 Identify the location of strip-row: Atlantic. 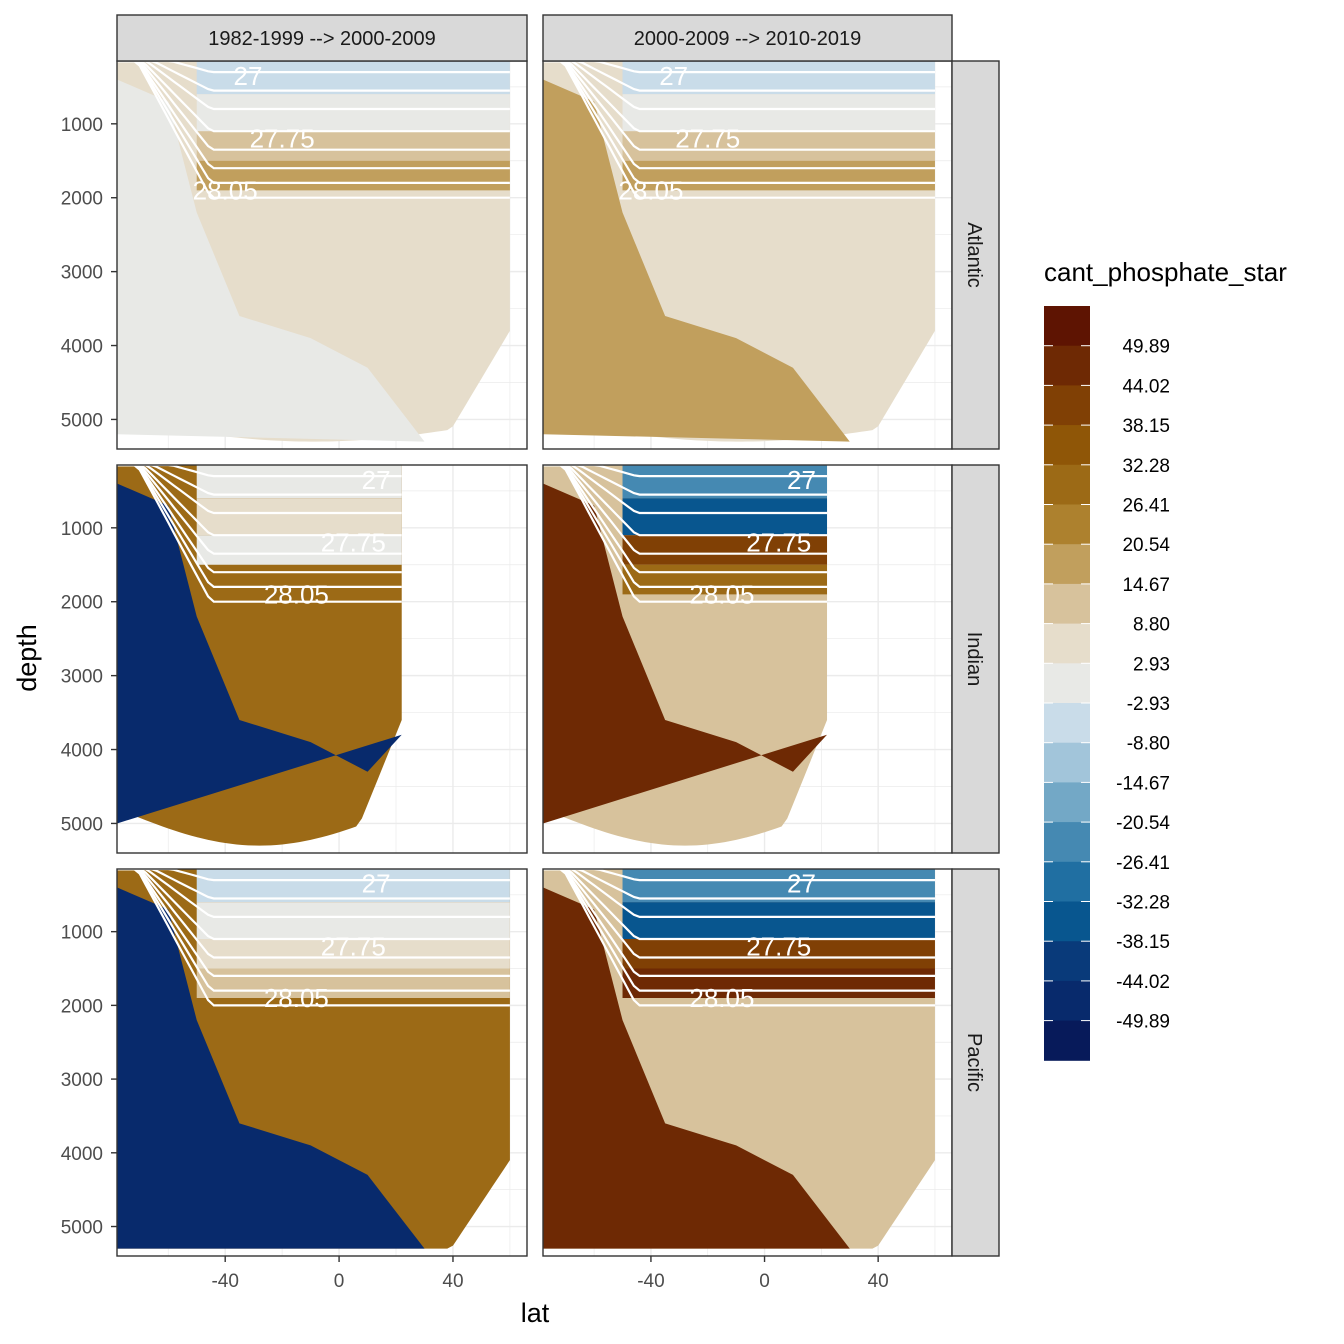
(975, 255).